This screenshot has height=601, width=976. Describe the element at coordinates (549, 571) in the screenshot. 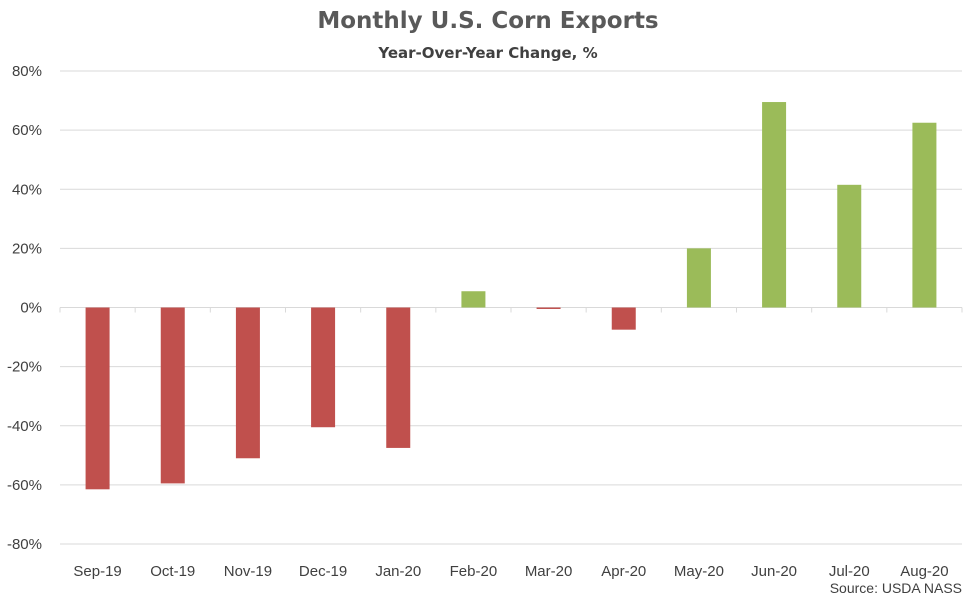

I see `x-tick-label: Mar-20` at that location.